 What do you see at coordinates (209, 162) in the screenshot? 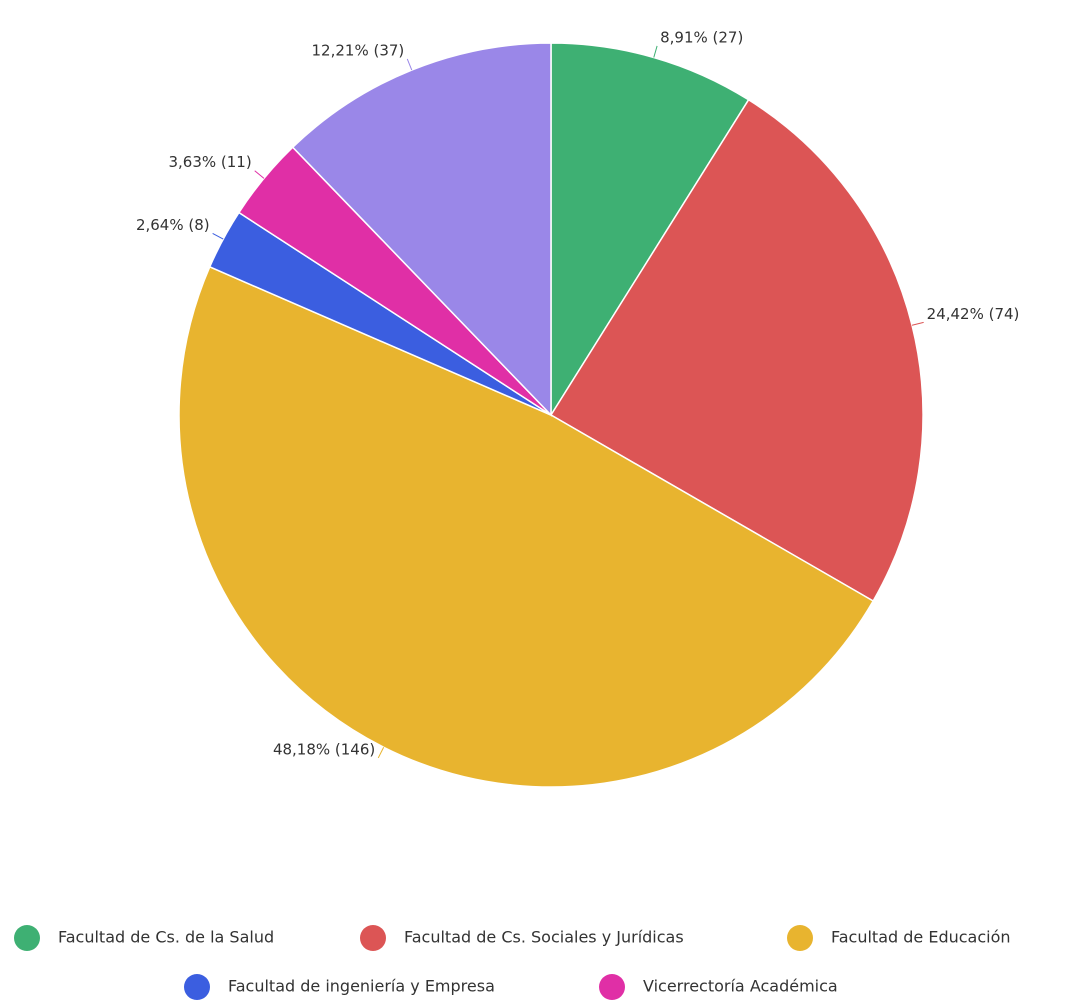
I see `data-label: 3,63% (11)` at bounding box center [209, 162].